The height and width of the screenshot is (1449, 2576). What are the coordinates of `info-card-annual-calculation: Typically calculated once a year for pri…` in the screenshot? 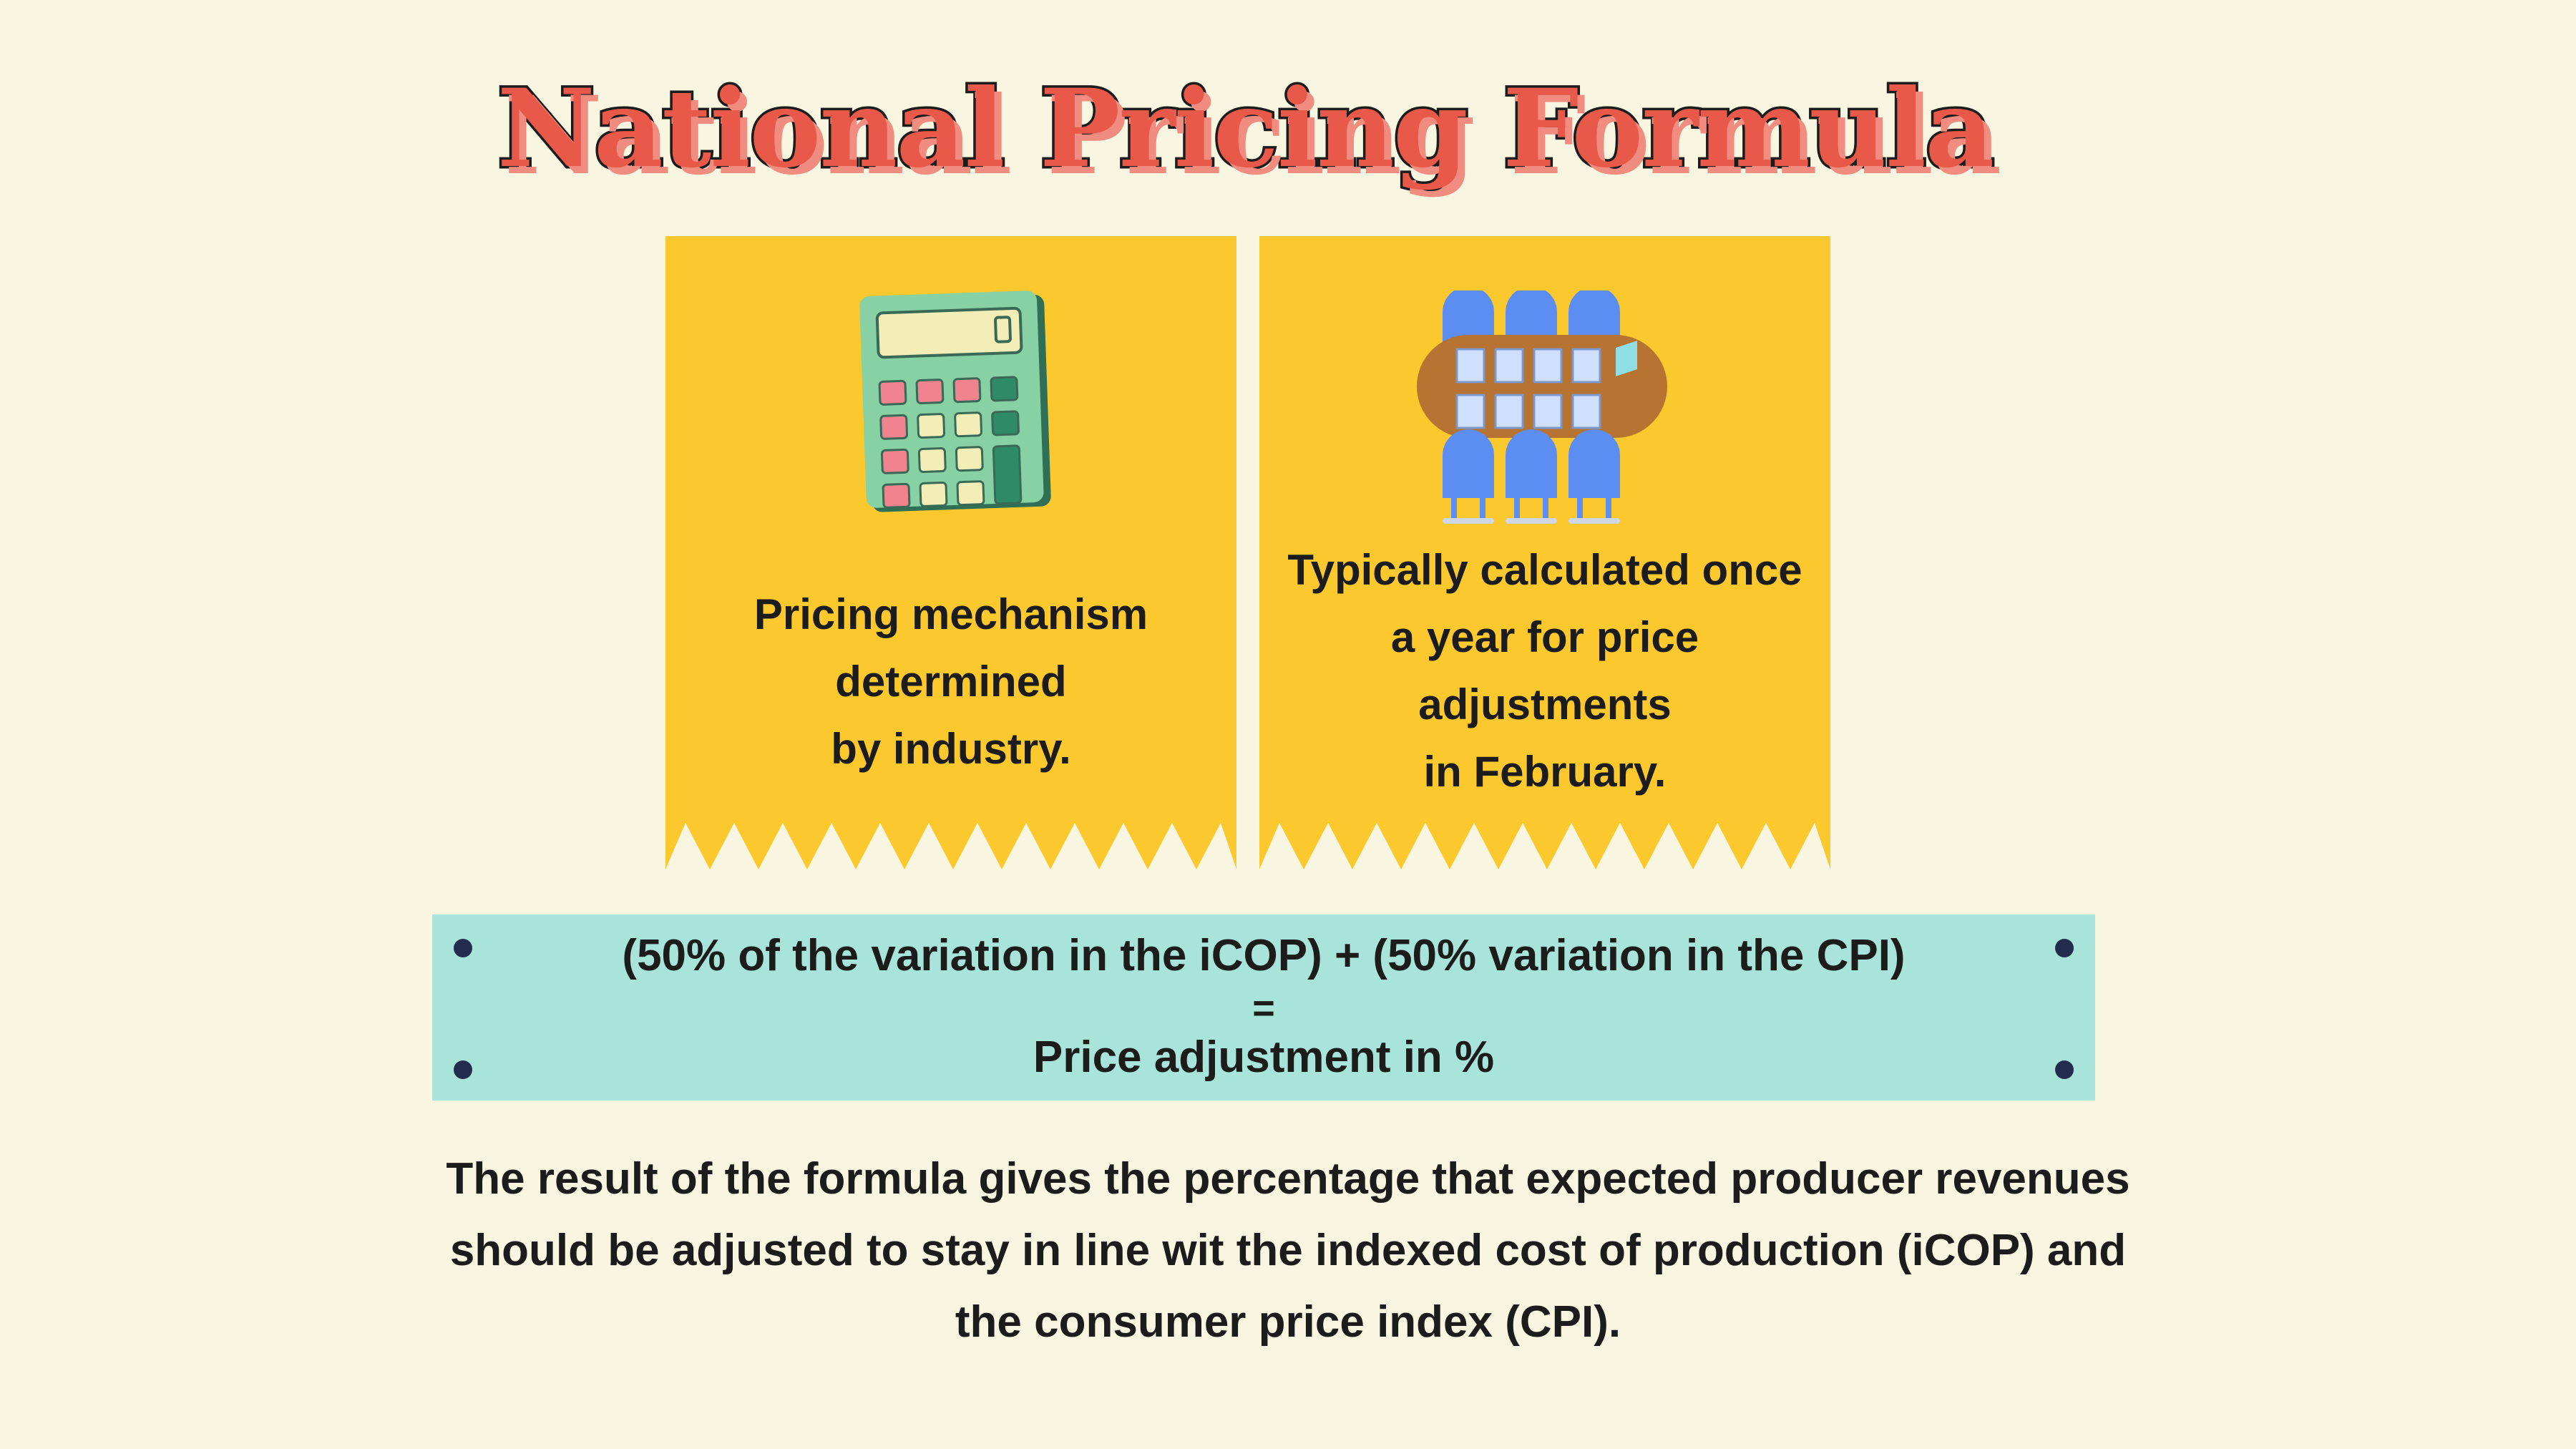 It's located at (1544, 552).